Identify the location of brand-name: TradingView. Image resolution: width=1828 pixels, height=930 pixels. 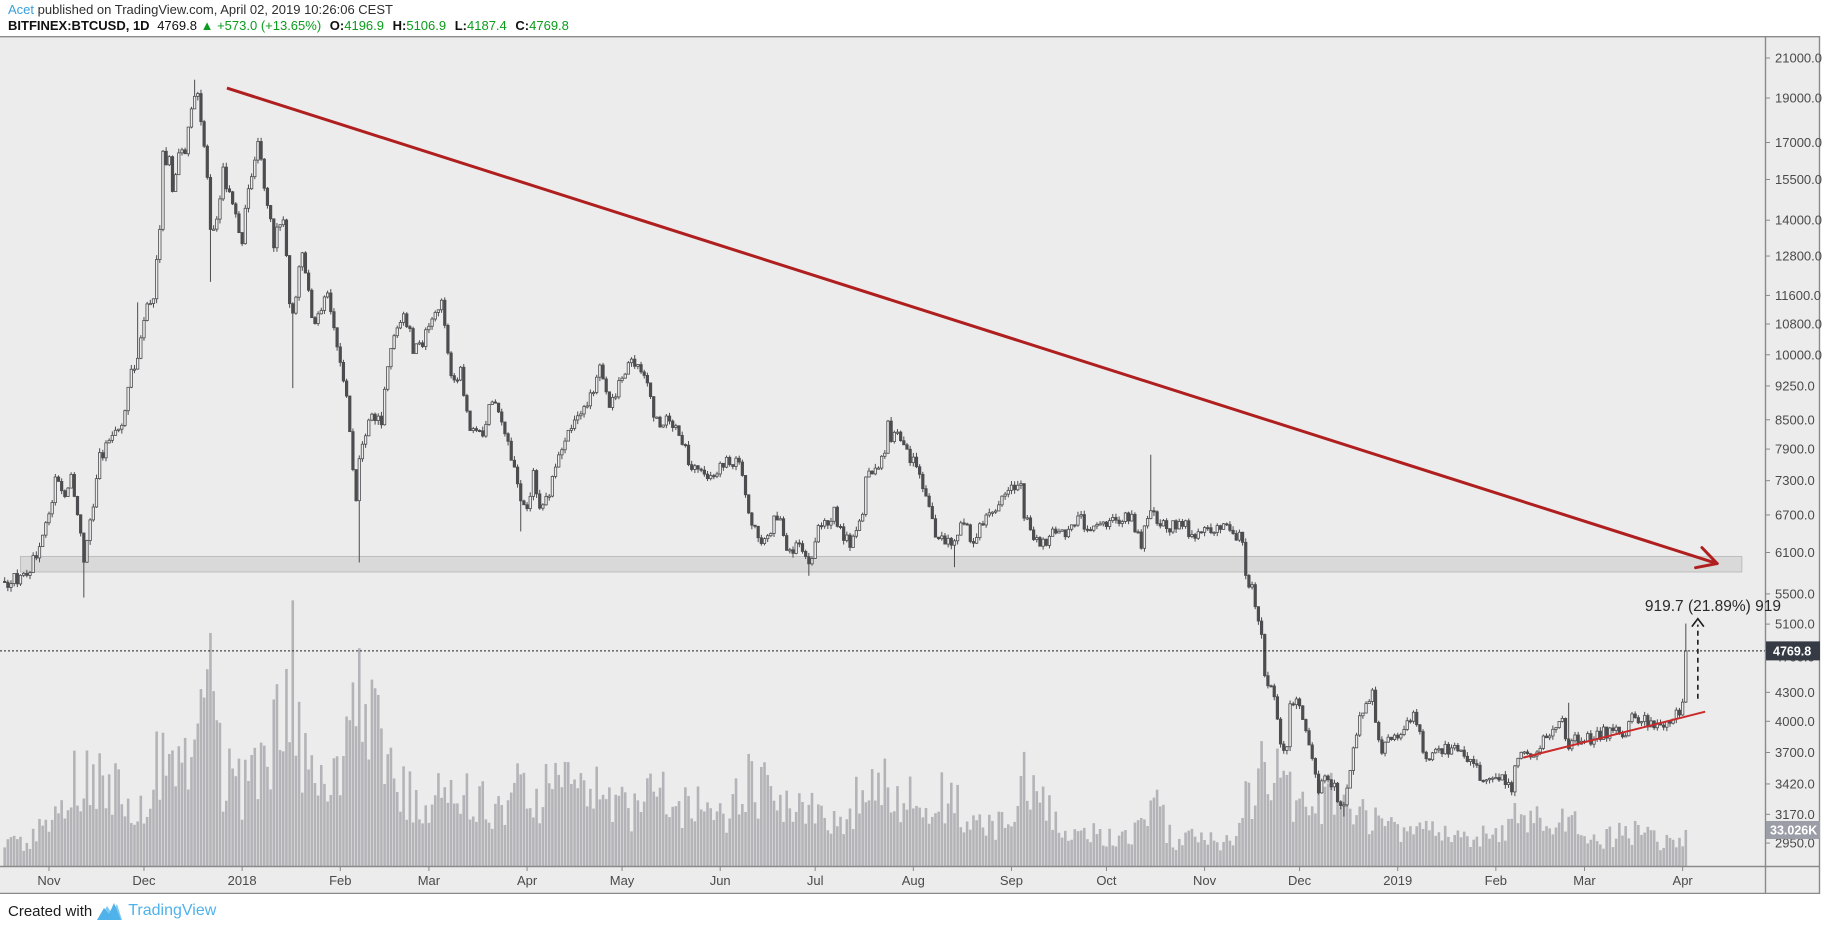
(172, 910).